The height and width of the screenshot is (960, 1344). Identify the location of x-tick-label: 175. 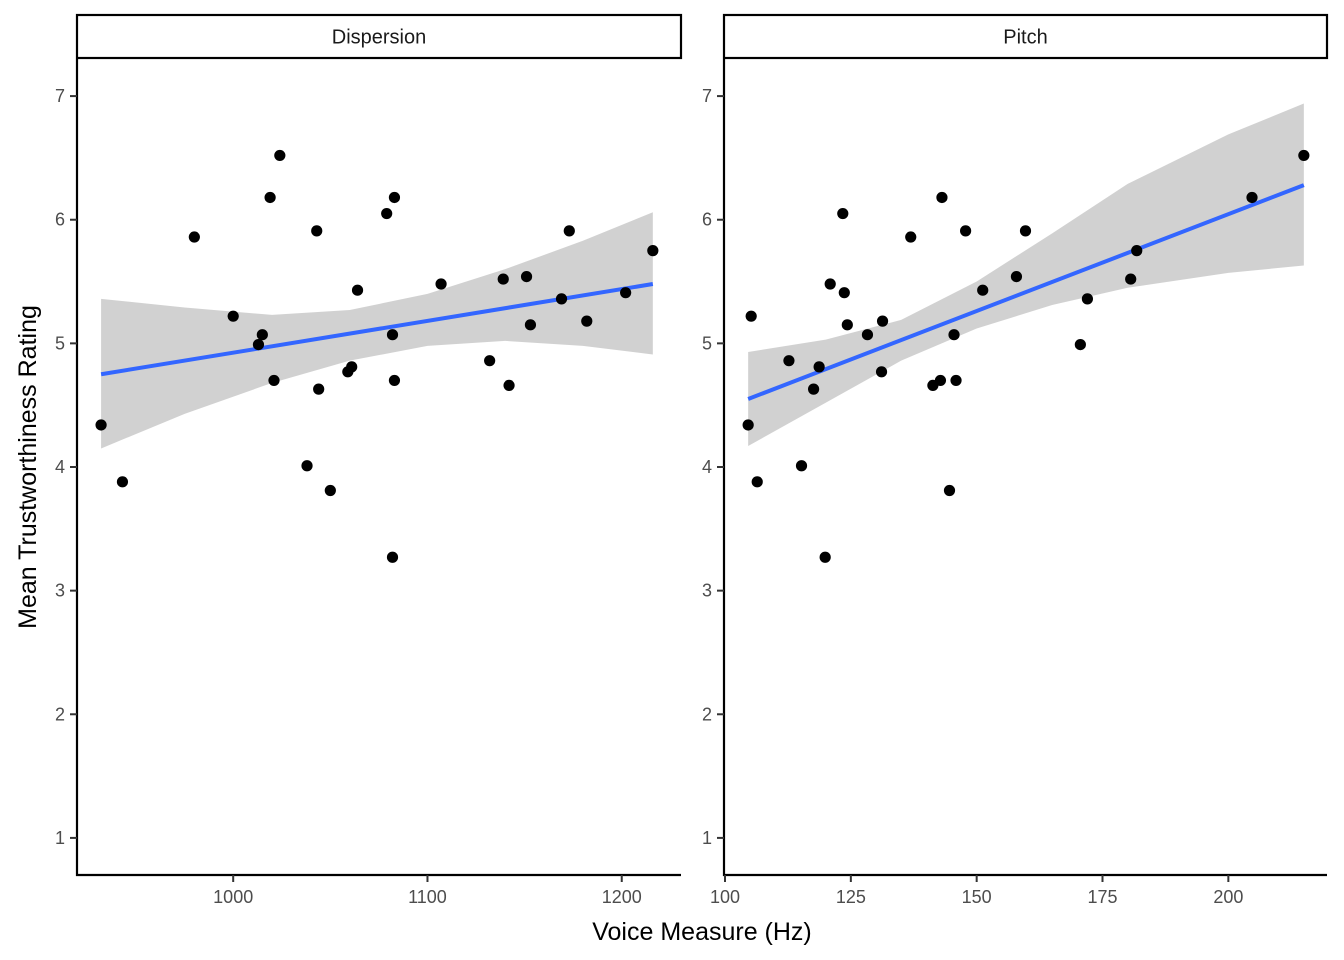
(1102, 897).